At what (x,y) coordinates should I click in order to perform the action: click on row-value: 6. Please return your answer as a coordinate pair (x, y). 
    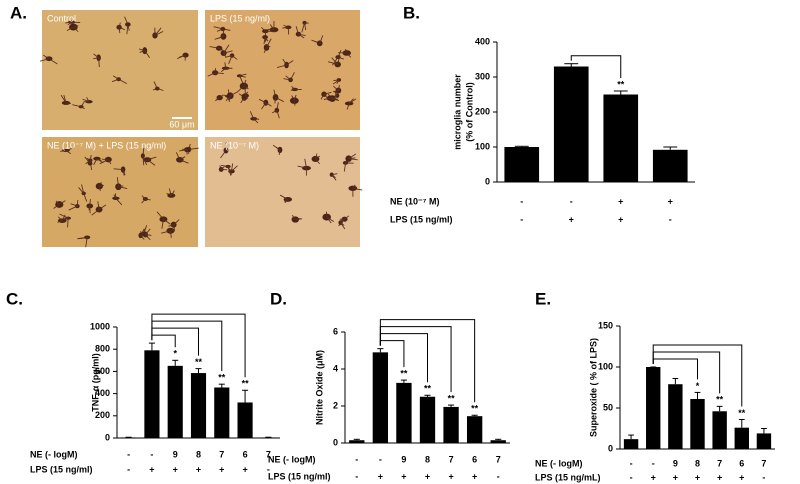
    Looking at the image, I should click on (245, 454).